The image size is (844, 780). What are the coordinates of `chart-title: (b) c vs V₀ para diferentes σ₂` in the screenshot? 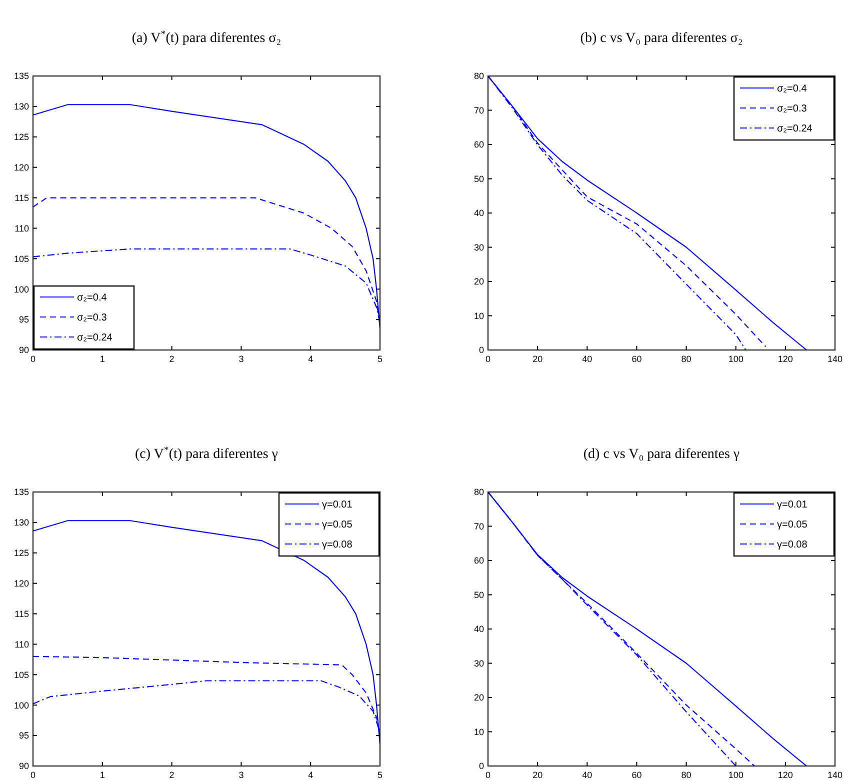 It's located at (661, 38).